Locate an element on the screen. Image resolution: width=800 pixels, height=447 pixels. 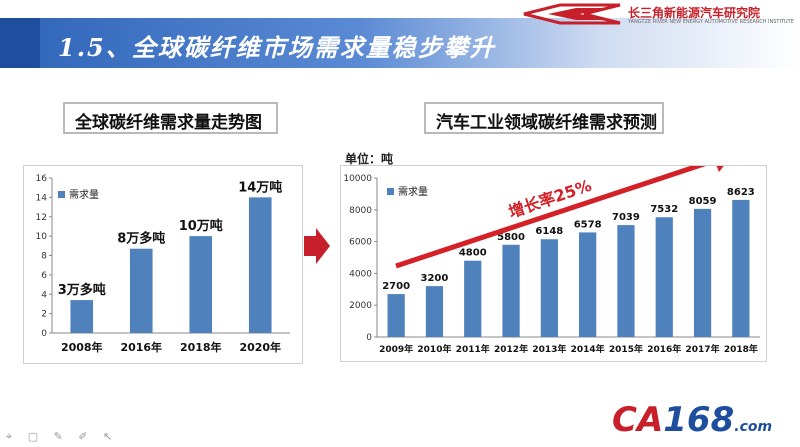
data-label: 14万吨 is located at coordinates (260, 187).